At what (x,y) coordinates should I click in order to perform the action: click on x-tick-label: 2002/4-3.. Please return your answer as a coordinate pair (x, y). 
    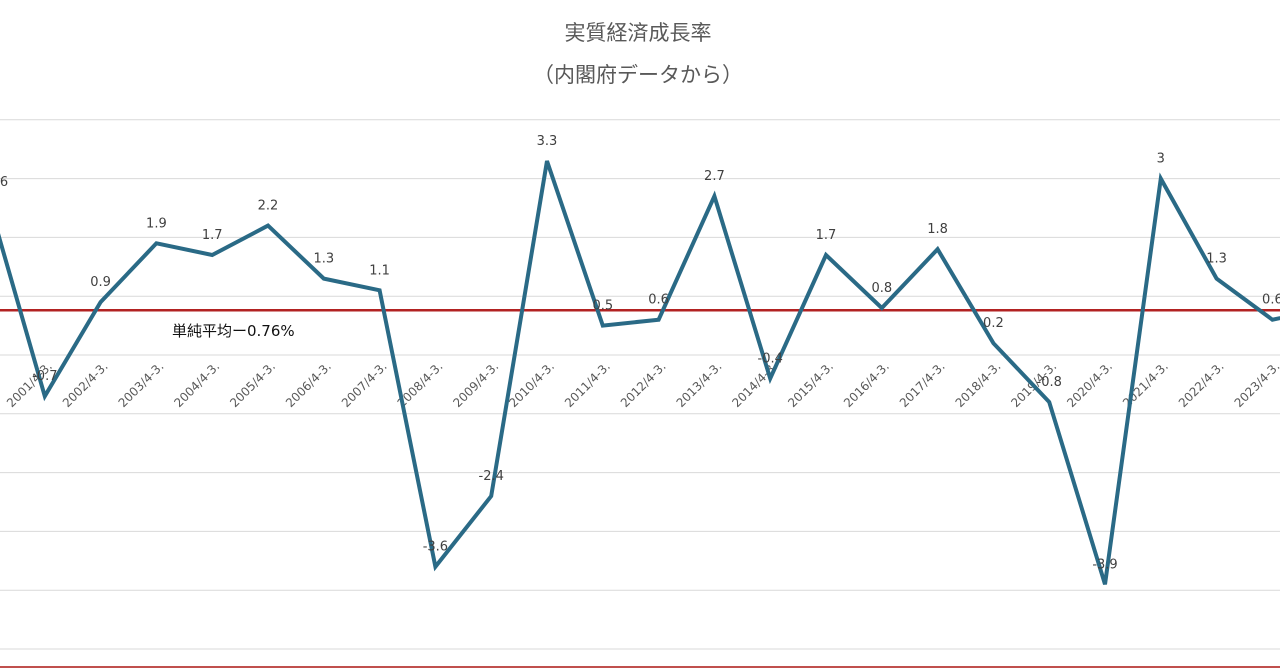
    Looking at the image, I should click on (85, 384).